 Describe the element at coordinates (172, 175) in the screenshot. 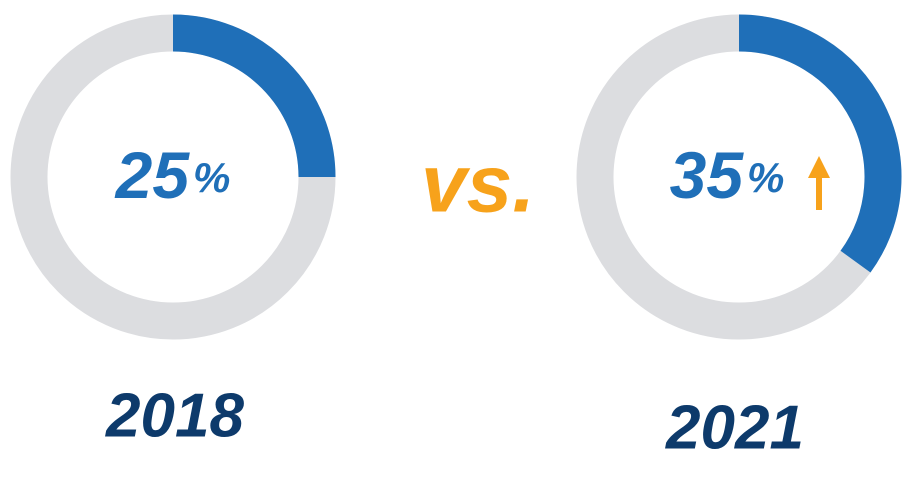

I see `value-label: 25%` at that location.